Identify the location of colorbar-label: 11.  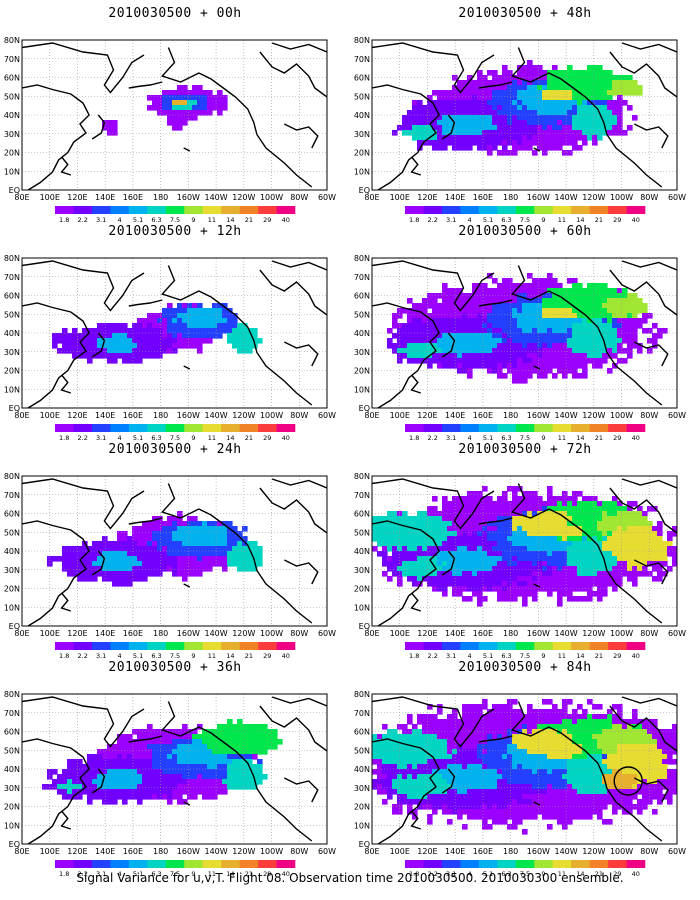
(212, 873).